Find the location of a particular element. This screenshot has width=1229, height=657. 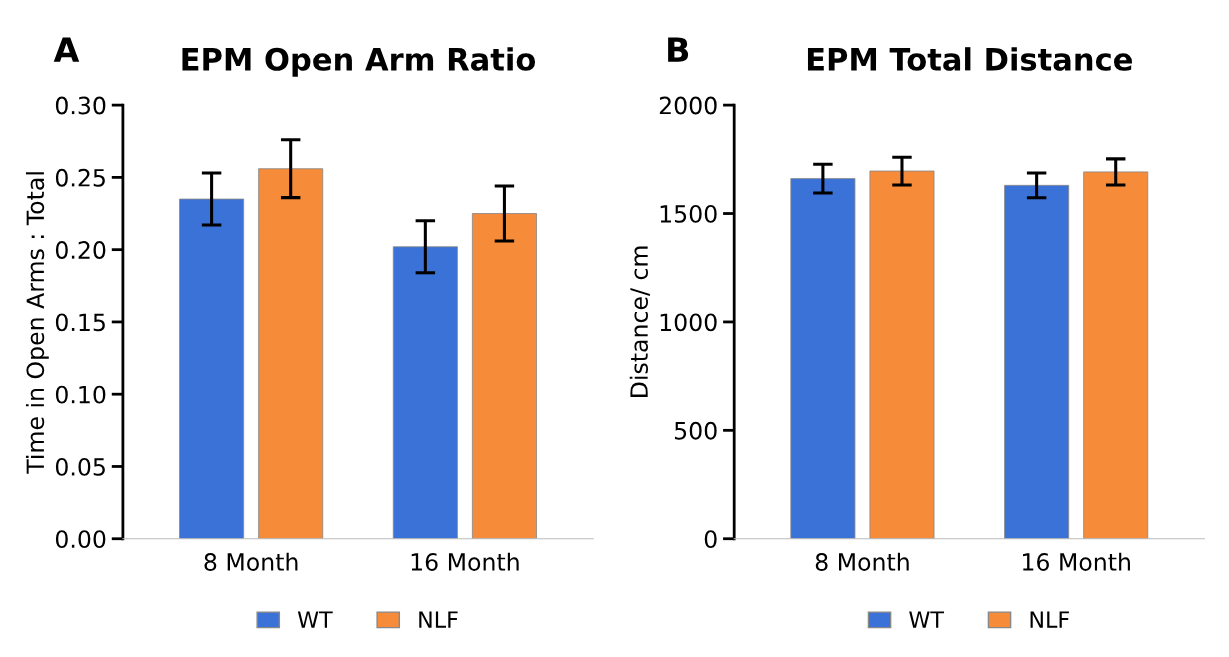

y-tick-label: 0.20 is located at coordinates (80, 250).